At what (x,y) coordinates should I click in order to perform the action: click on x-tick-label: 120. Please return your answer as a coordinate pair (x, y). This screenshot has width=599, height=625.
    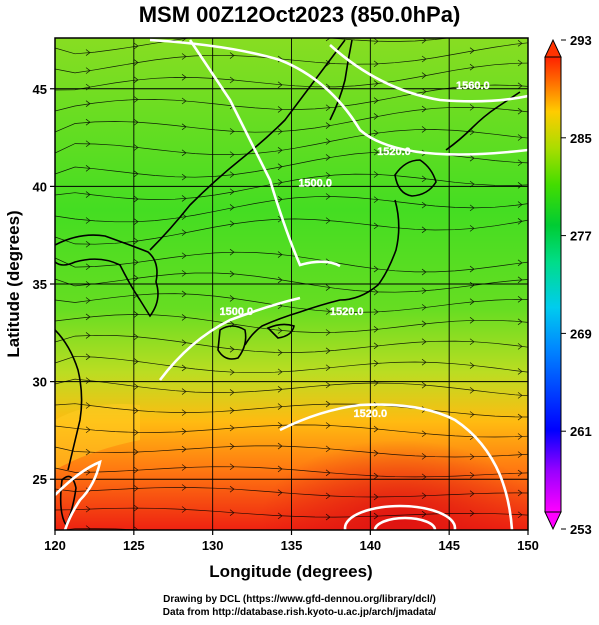
    Looking at the image, I should click on (55, 545).